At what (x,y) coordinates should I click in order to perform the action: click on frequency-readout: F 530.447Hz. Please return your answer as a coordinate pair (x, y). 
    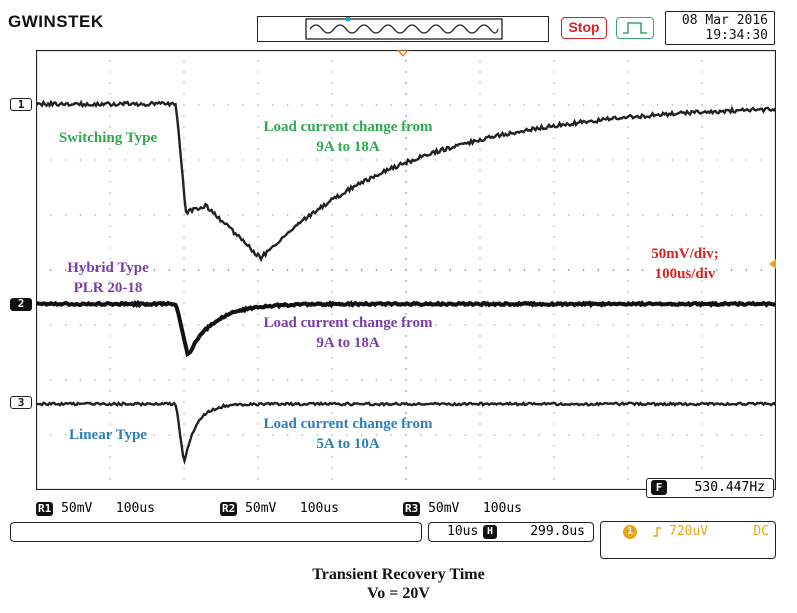
    Looking at the image, I should click on (710, 488).